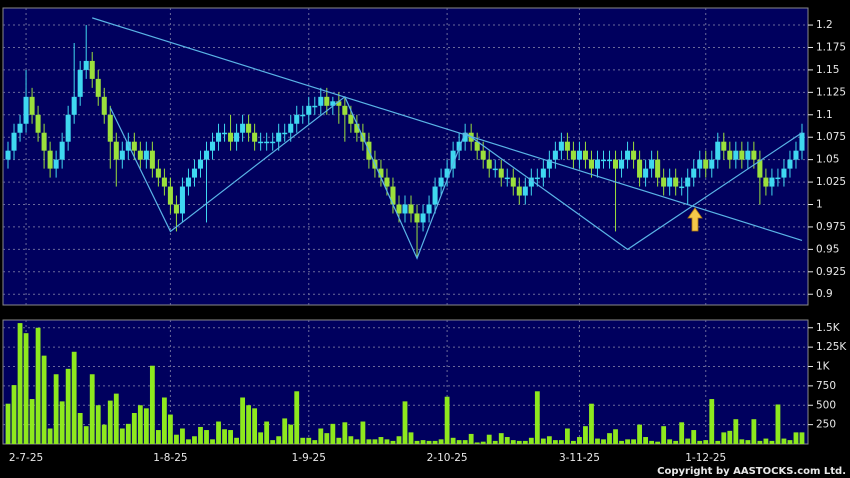 The height and width of the screenshot is (478, 850). I want to click on arrow-marker, so click(695, 219).